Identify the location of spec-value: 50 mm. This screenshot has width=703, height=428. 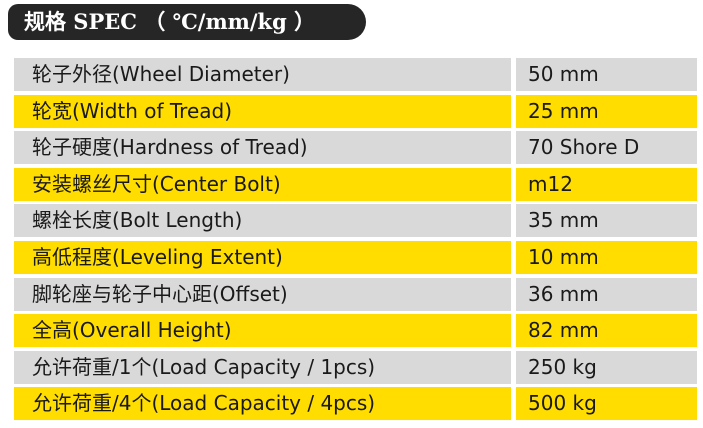
(606, 74).